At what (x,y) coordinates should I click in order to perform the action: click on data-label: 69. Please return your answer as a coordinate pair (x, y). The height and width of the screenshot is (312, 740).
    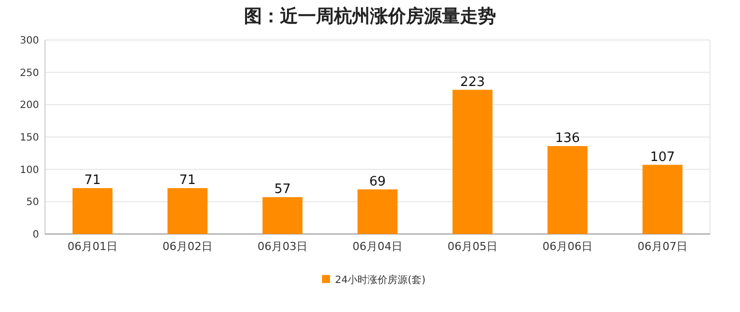
    Looking at the image, I should click on (377, 182).